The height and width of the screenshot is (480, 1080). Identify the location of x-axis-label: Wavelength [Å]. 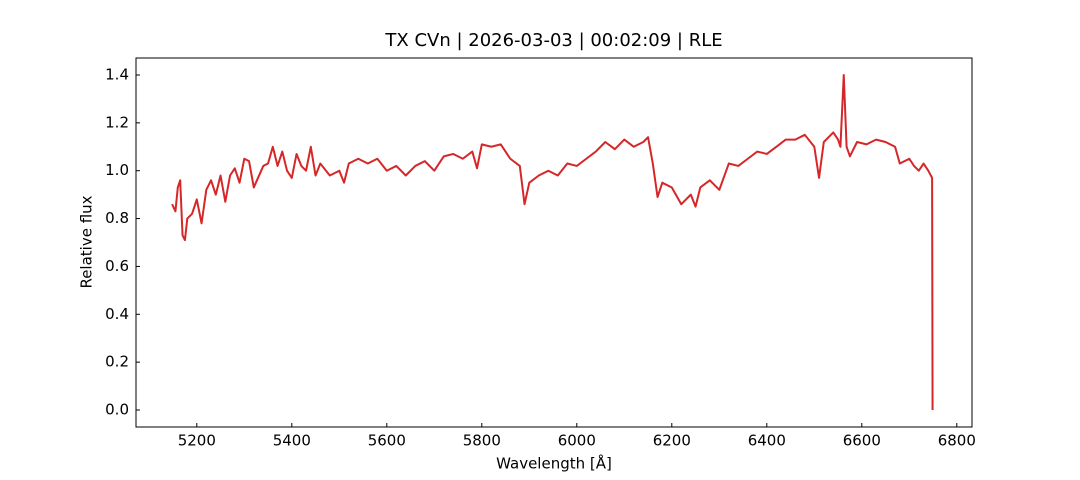
(554, 463).